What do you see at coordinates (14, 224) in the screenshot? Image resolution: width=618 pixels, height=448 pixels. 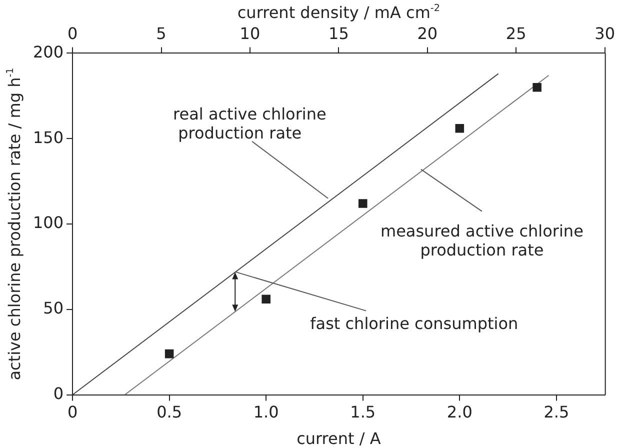 I see `y-axis-title: active chlorine production rate / mg h-1` at bounding box center [14, 224].